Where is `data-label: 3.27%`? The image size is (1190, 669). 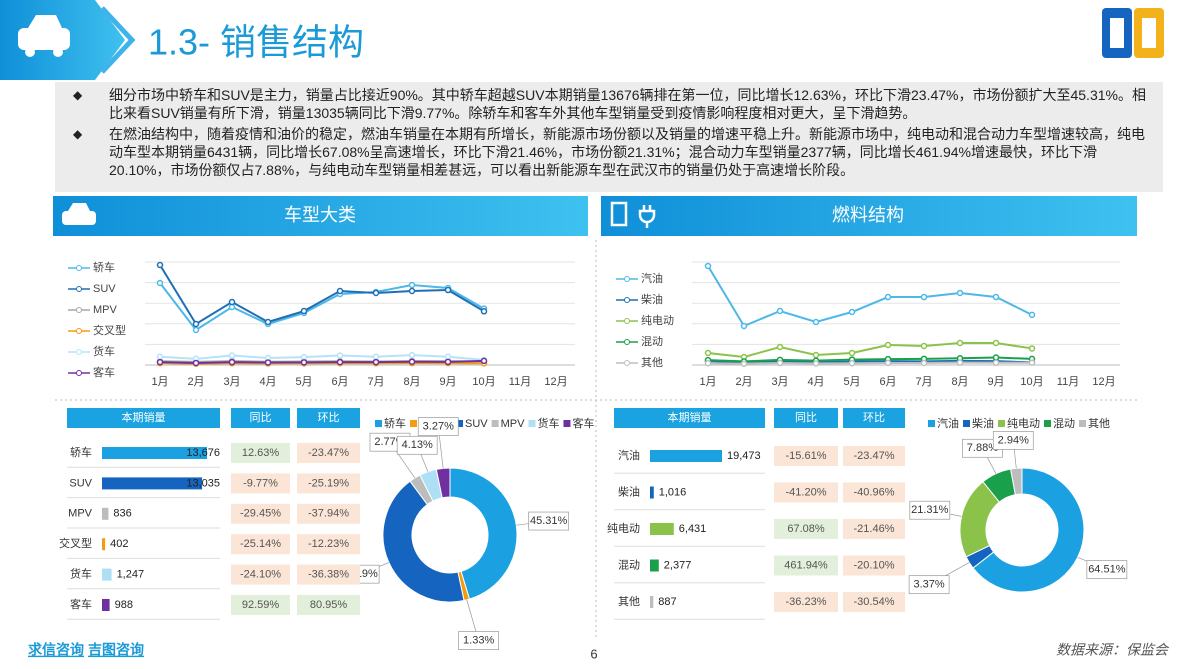 data-label: 3.27% is located at coordinates (438, 426).